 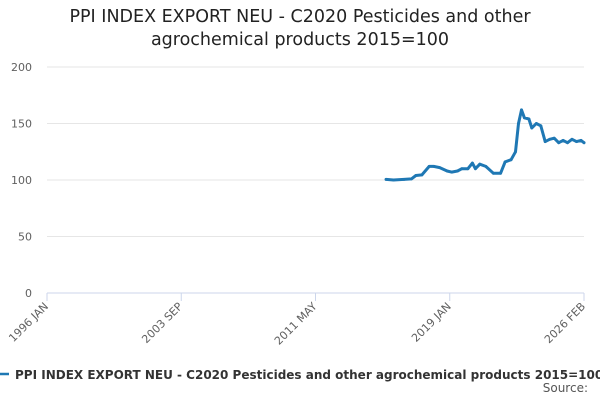 What do you see at coordinates (431, 322) in the screenshot?
I see `x-tick-label: 2019 JAN` at bounding box center [431, 322].